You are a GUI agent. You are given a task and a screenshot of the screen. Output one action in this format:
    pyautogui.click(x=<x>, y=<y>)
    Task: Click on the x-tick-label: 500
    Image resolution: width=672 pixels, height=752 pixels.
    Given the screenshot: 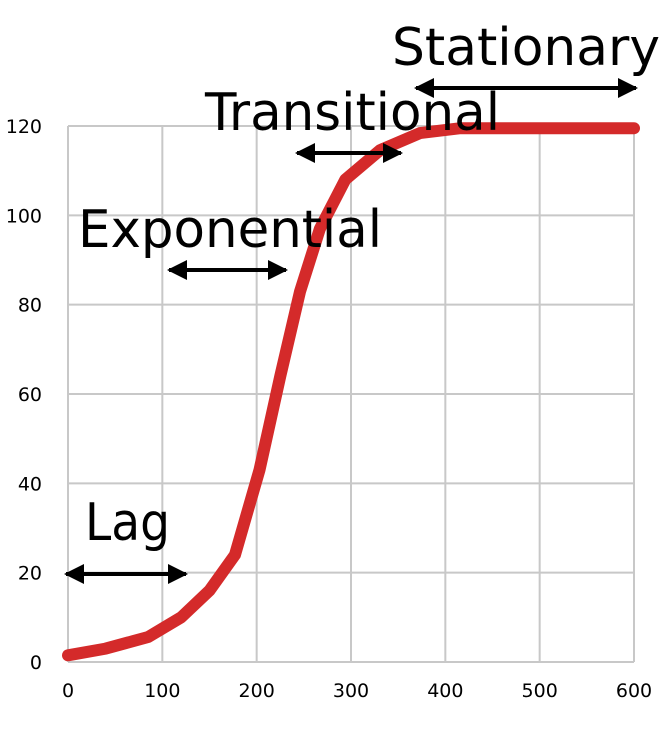 What is the action you would take?
    pyautogui.click(x=540, y=691)
    